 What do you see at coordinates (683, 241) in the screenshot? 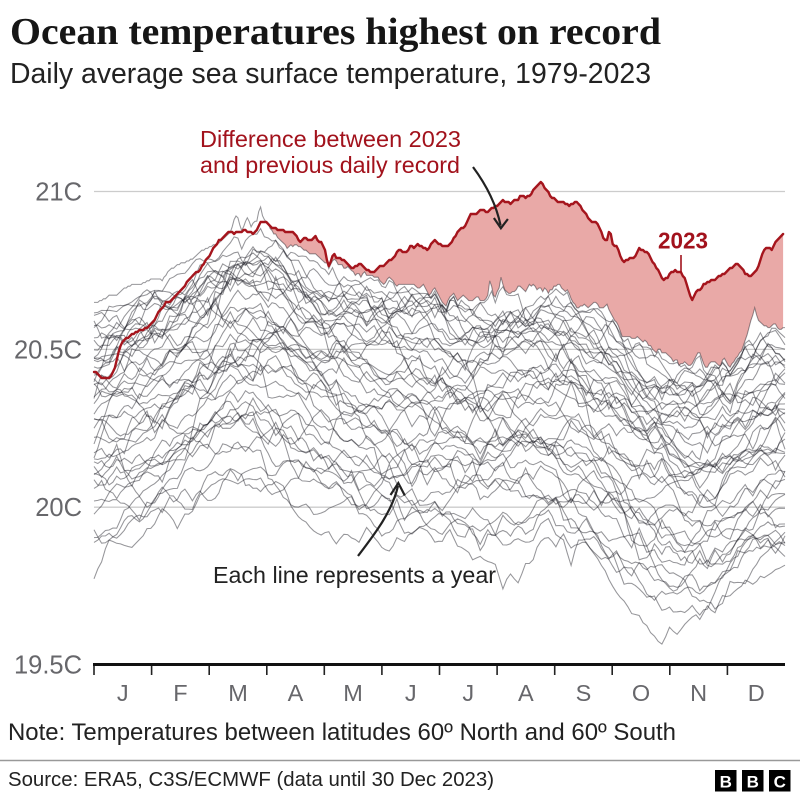
I see `svg-text: 2023` at bounding box center [683, 241].